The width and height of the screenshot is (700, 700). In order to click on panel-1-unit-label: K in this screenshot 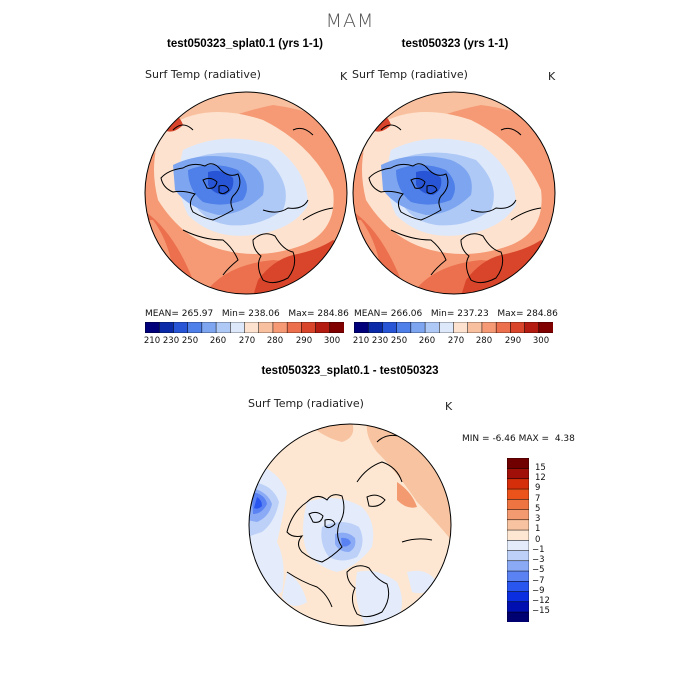, I will do `click(344, 76)`.